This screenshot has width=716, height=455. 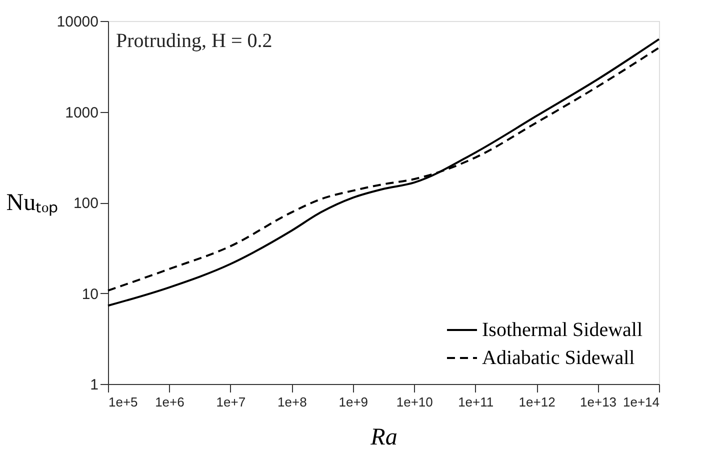 I want to click on x-tick-label: 1e+14, so click(x=641, y=402).